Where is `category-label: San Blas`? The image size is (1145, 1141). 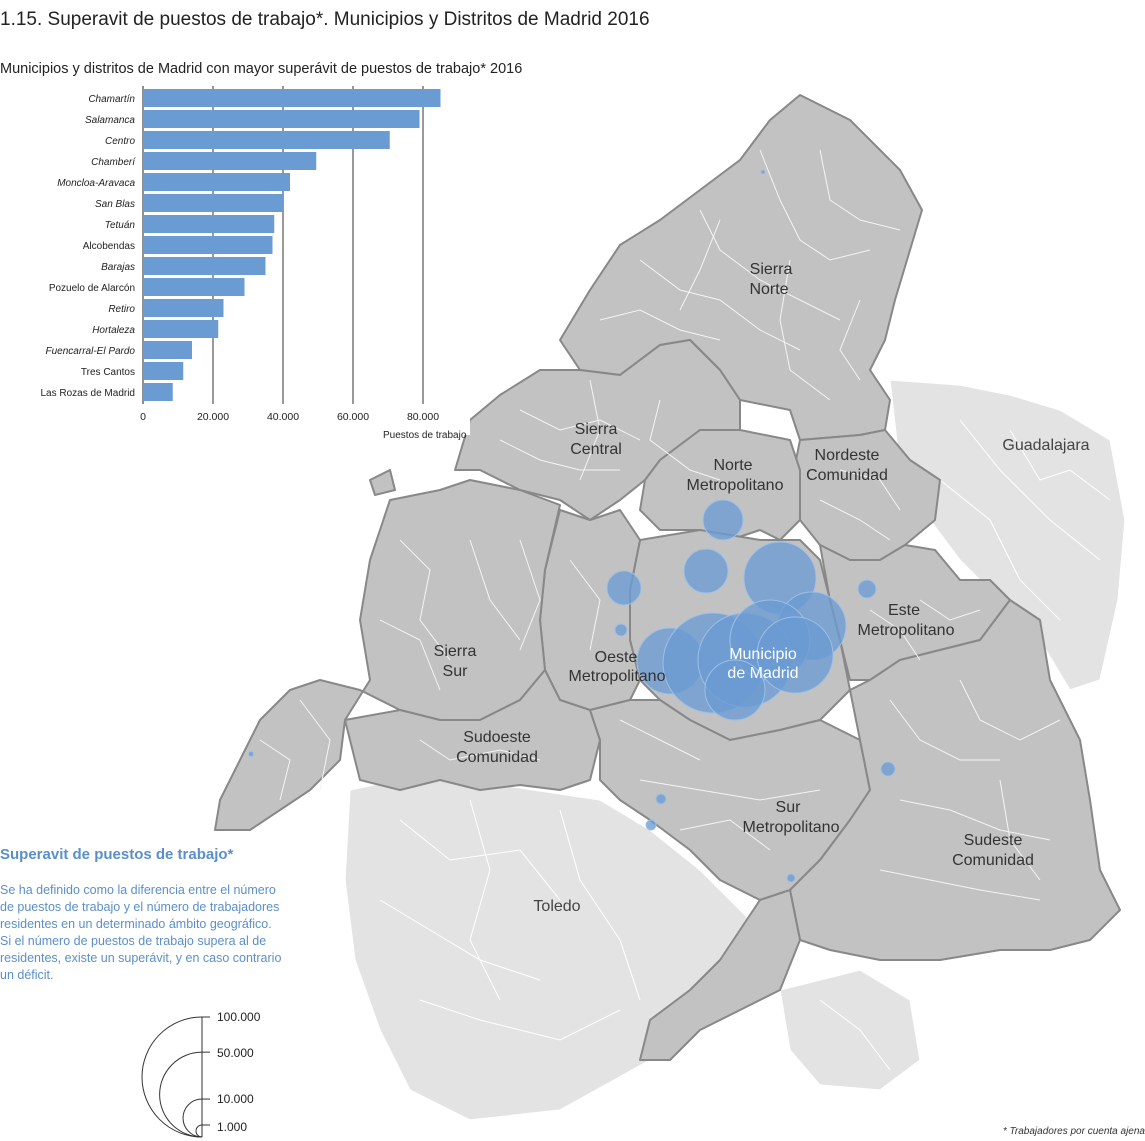 category-label: San Blas is located at coordinates (115, 204).